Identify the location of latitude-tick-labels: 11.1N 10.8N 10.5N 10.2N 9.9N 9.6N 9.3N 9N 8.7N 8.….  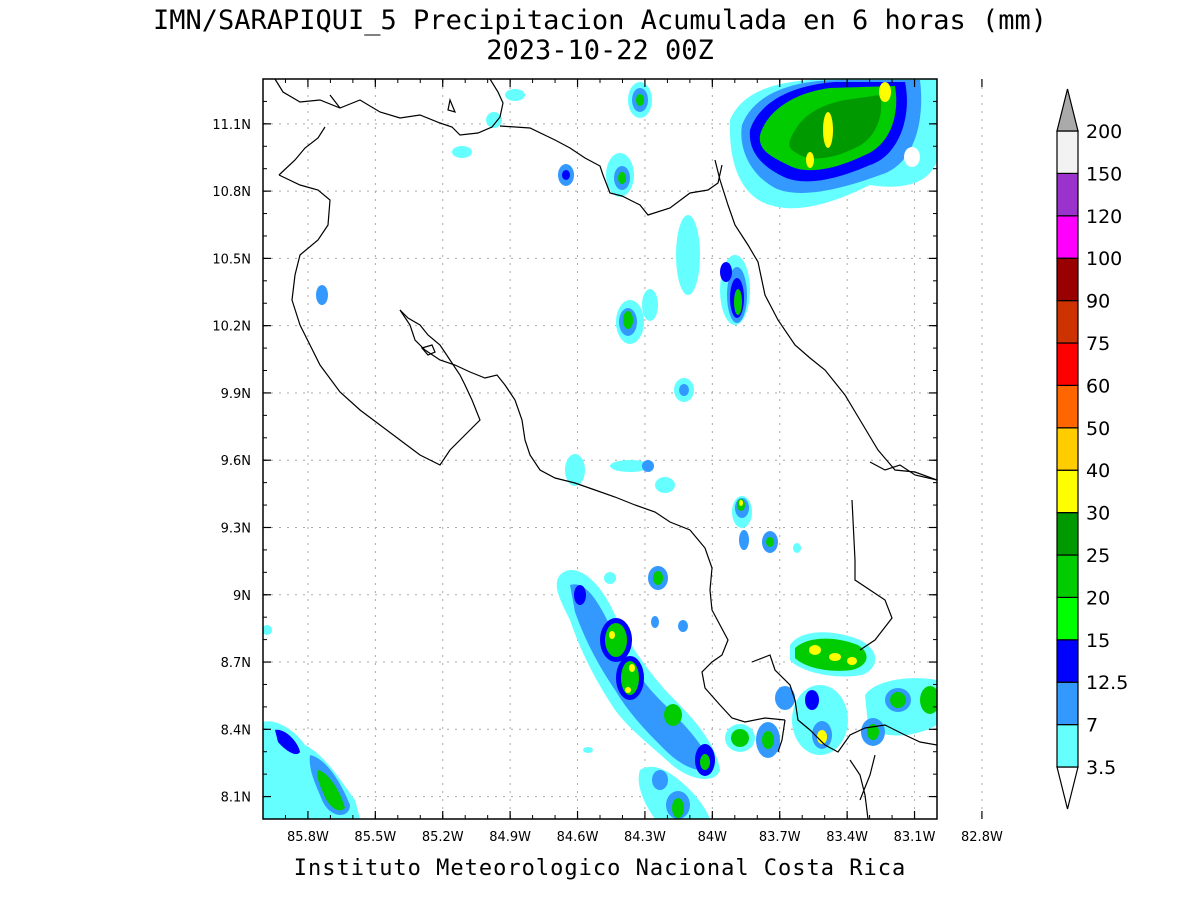
(231, 462).